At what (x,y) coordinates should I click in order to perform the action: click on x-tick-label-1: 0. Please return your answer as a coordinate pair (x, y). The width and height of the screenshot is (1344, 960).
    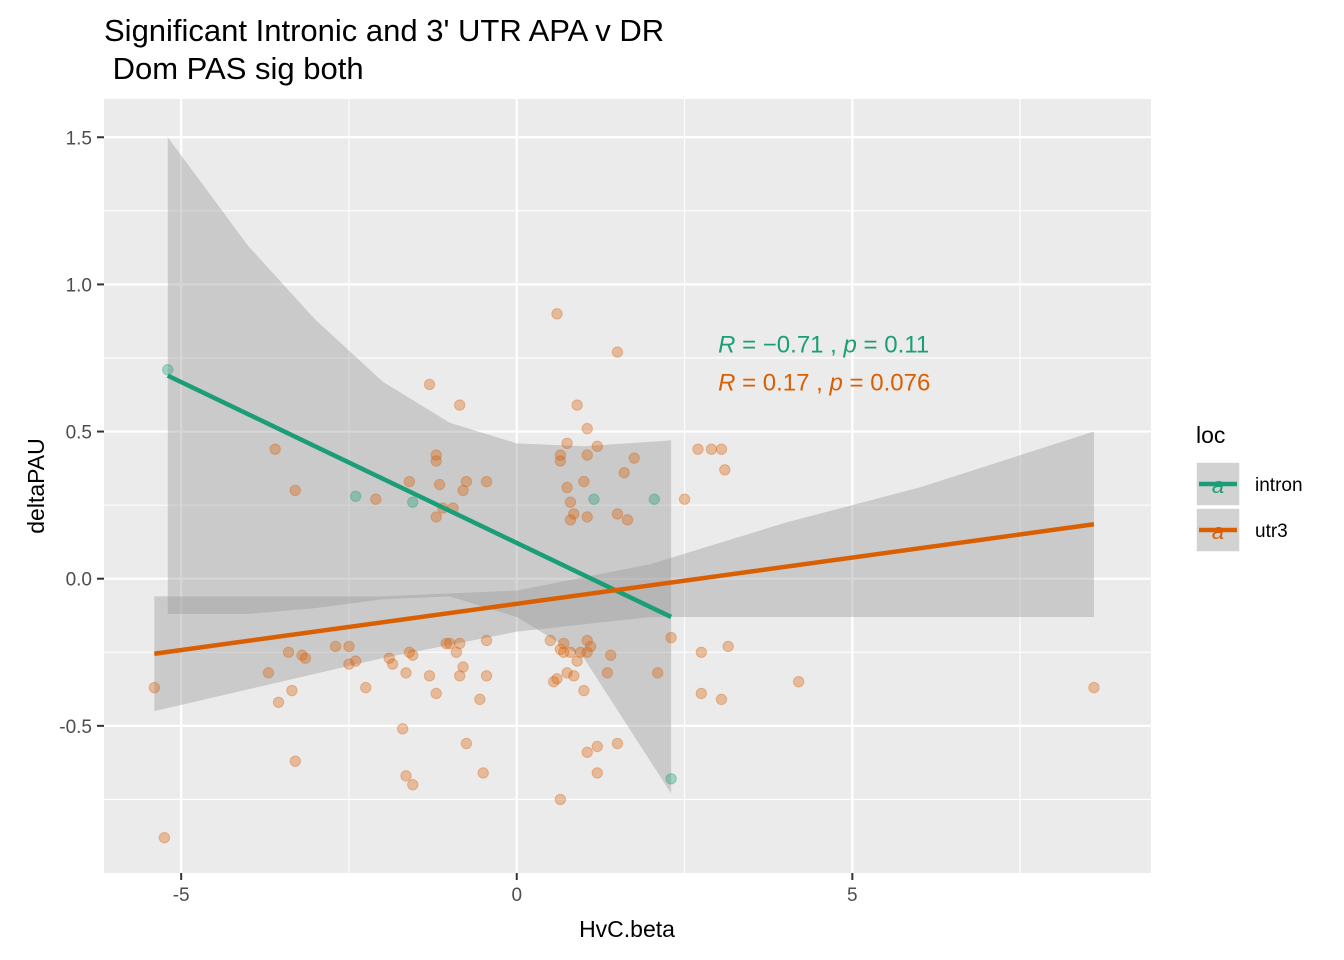
    Looking at the image, I should click on (516, 895).